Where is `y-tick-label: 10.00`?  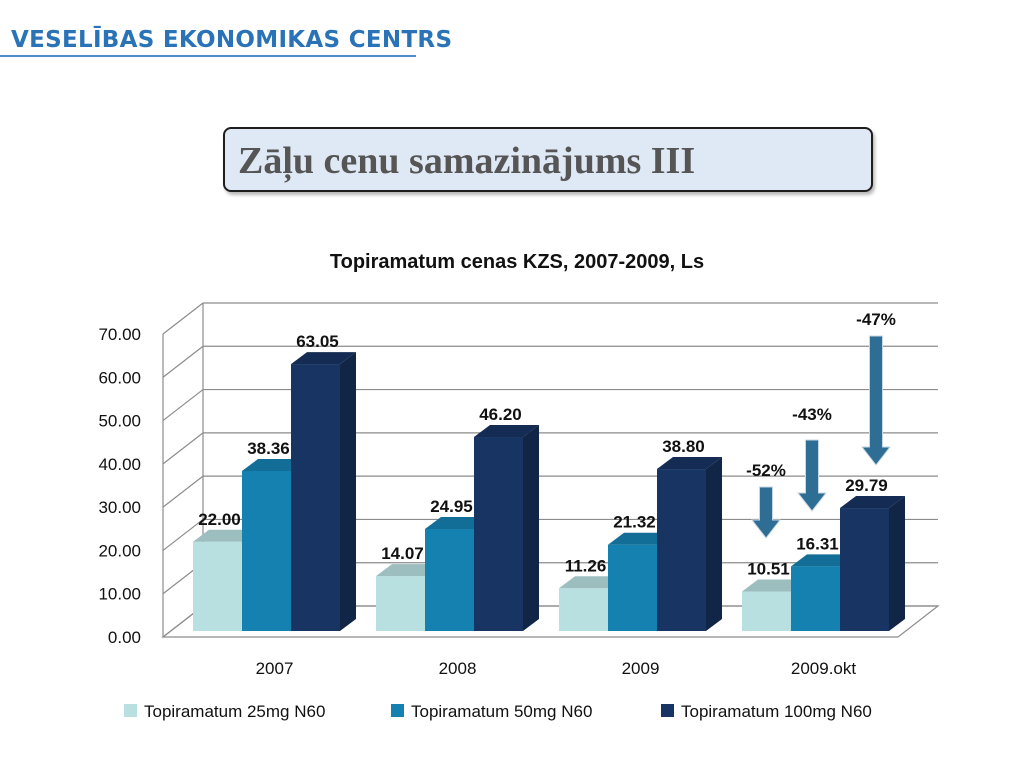 y-tick-label: 10.00 is located at coordinates (119, 594).